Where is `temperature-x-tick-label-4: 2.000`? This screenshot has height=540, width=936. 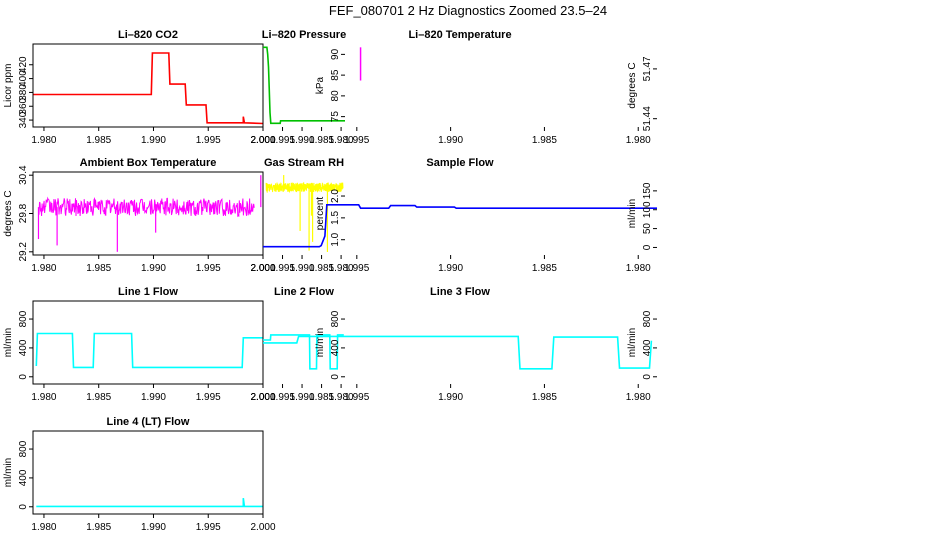
temperature-x-tick-label-4: 2.000 is located at coordinates (262, 140).